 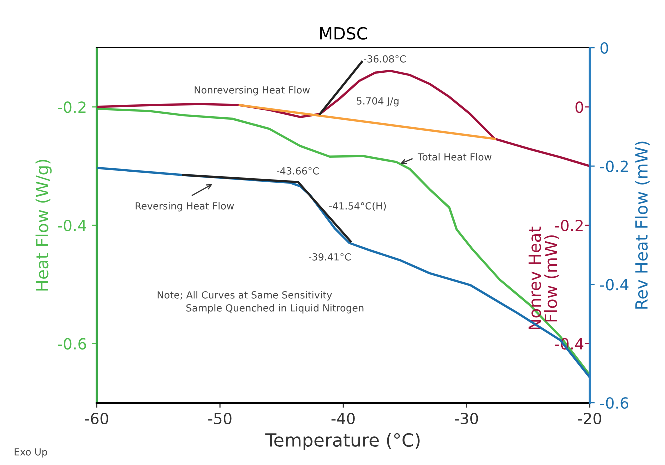 I want to click on x-tick-label: -30, so click(x=466, y=418).